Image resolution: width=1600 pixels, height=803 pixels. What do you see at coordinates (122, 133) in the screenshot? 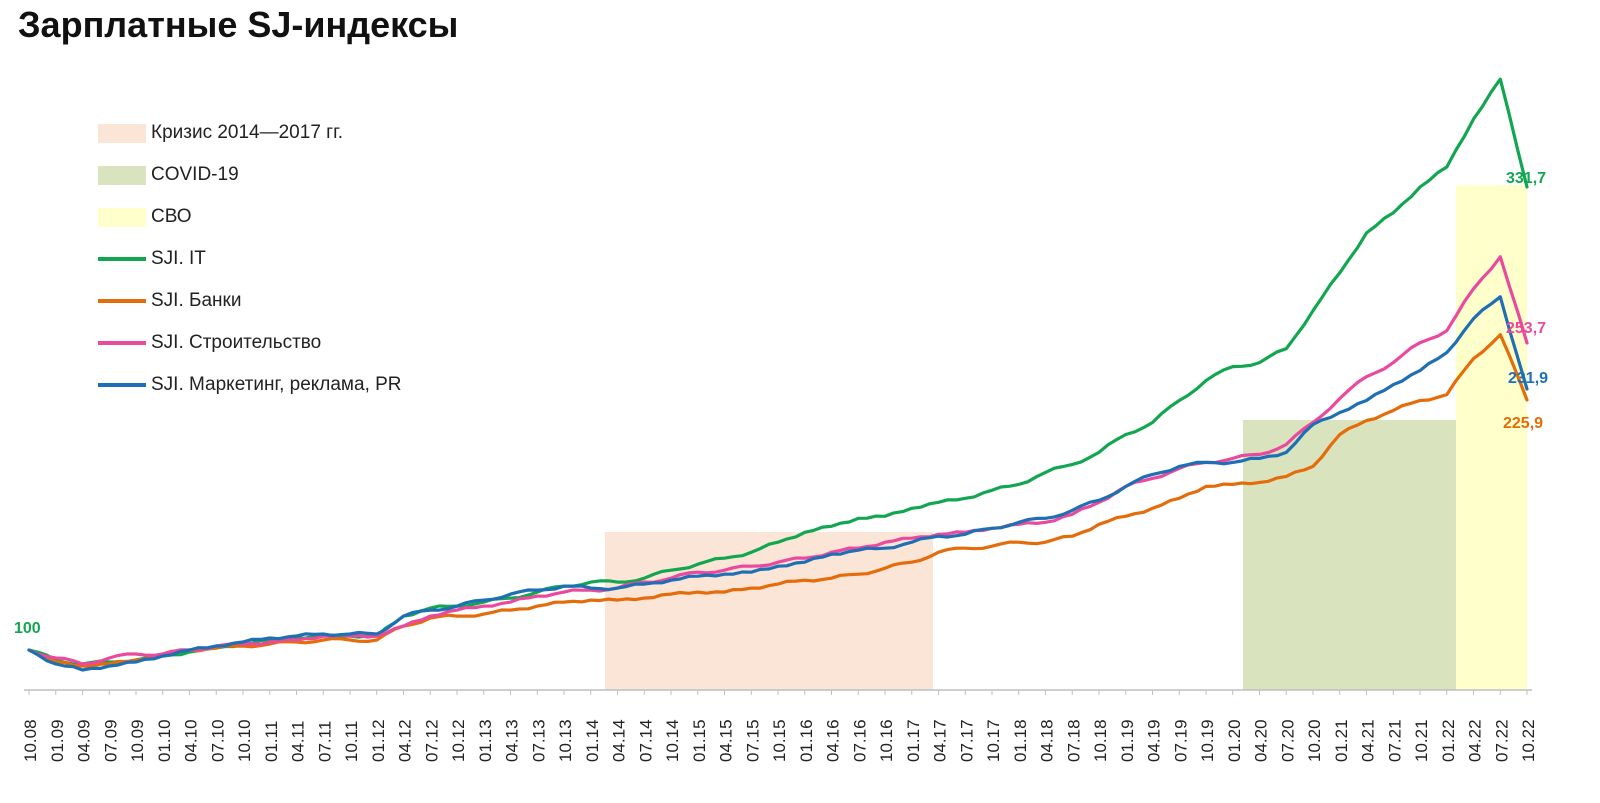
I see `legend-swatch-crisis` at bounding box center [122, 133].